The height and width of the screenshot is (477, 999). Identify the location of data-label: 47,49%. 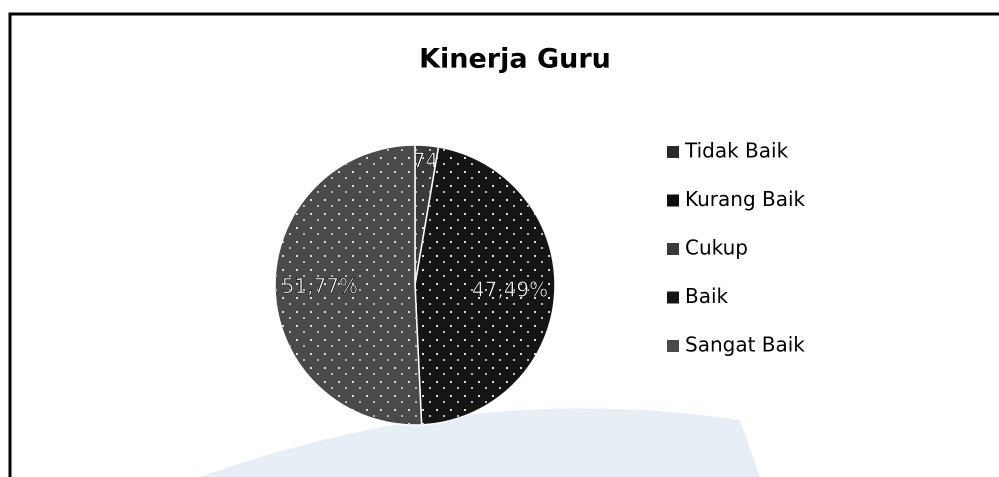
(510, 289).